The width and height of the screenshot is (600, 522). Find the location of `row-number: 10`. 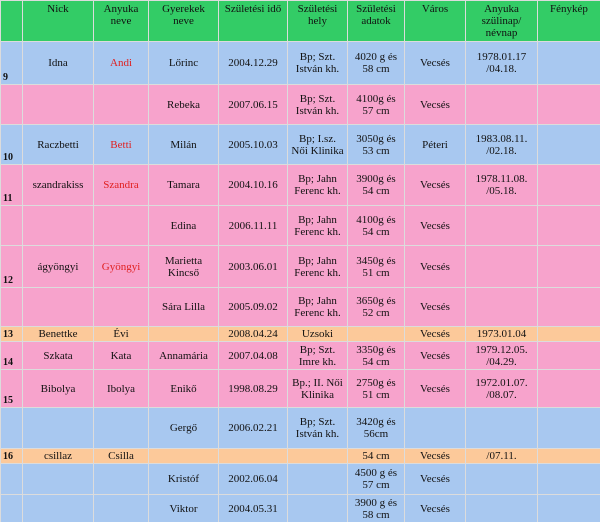

row-number: 10 is located at coordinates (11, 144).